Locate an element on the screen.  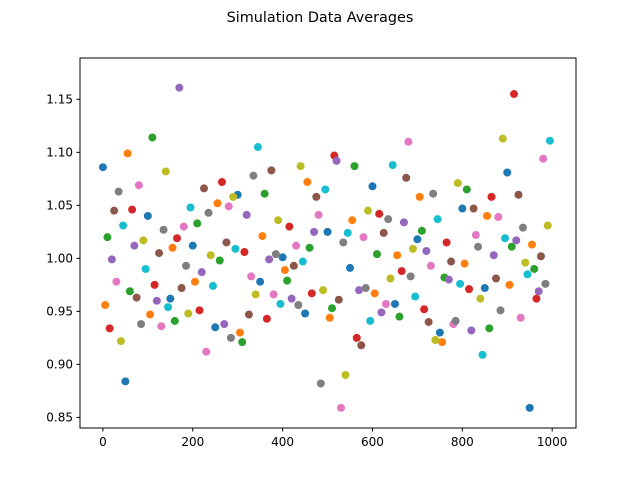
y-tick-label: 1.15 is located at coordinates (59, 99).